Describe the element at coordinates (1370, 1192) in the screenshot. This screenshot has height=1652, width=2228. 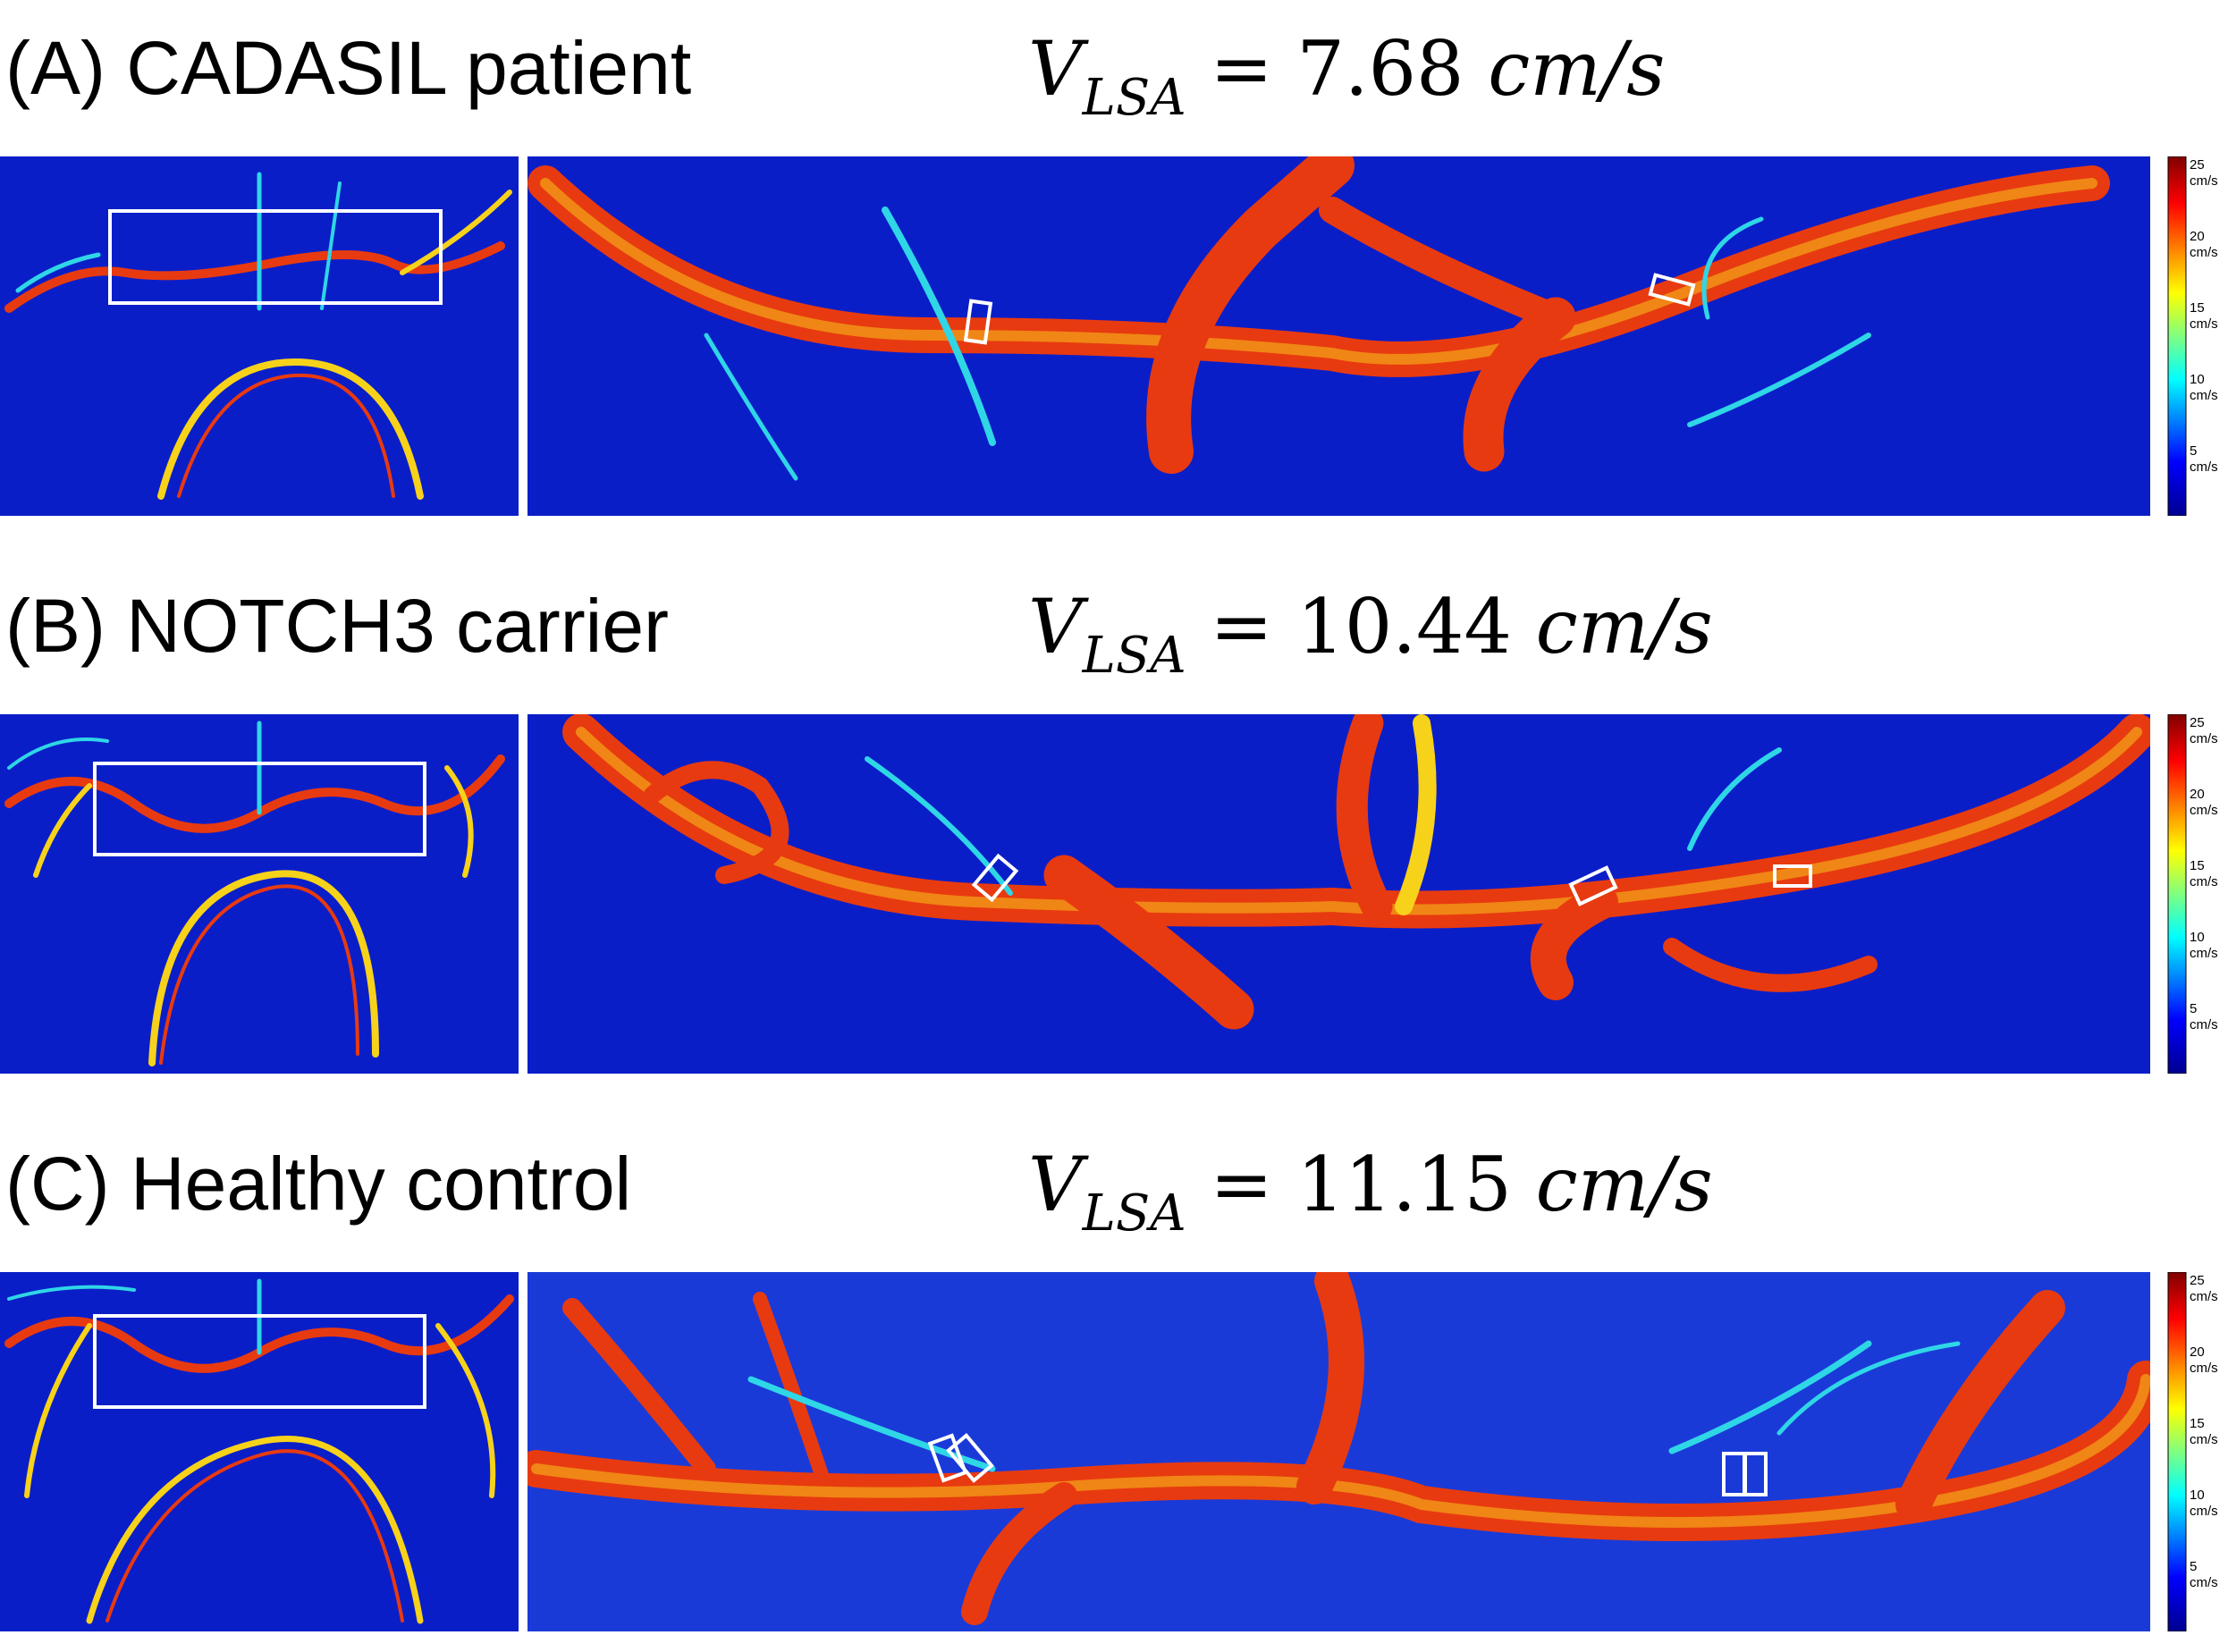
I see `velocity-readout: VLSA = 11.15 cm/s` at that location.